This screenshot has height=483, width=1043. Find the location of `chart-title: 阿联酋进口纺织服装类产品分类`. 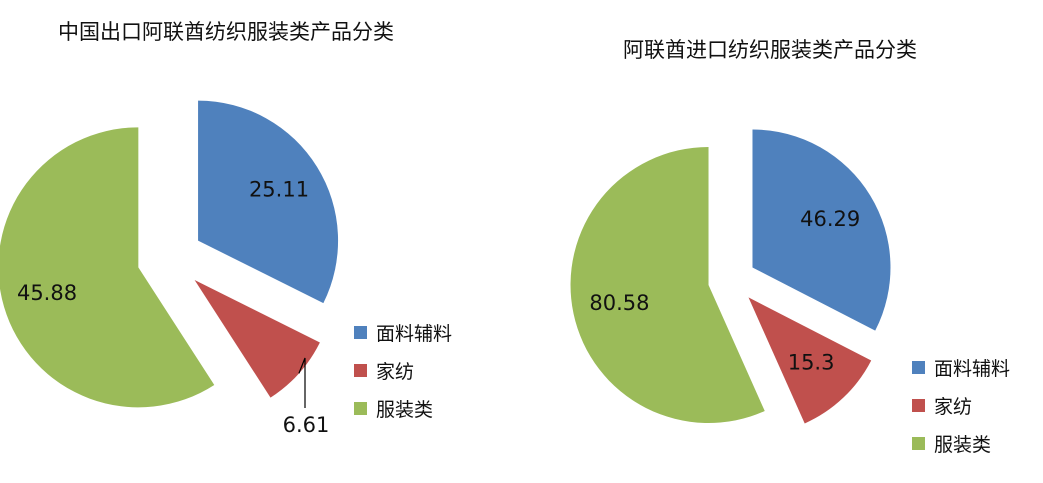

chart-title: 阿联酋进口纺织服装类产品分类 is located at coordinates (770, 50).